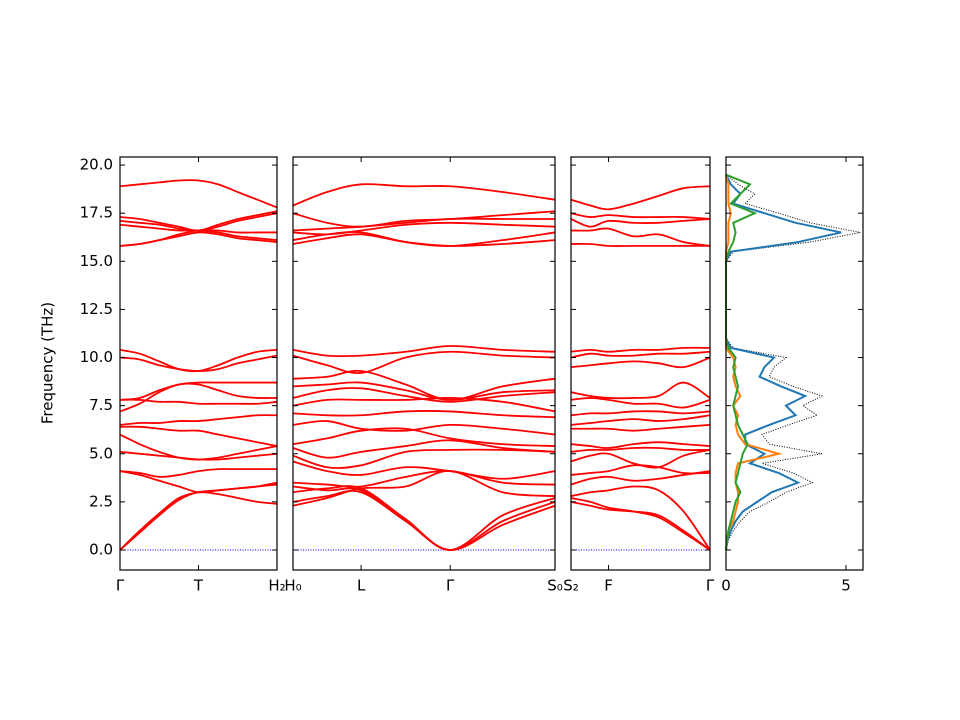  What do you see at coordinates (571, 586) in the screenshot?
I see `x-tick-label: S₂` at bounding box center [571, 586].